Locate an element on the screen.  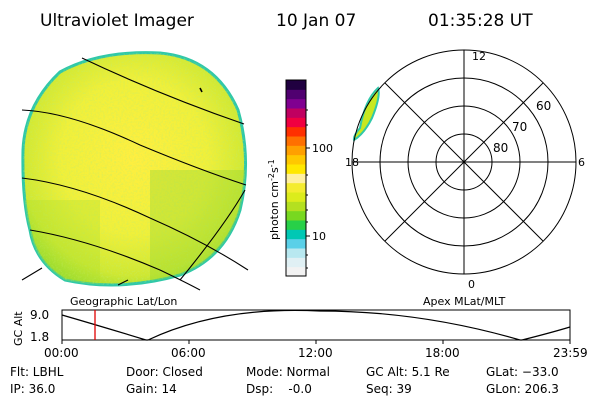
colorbar is located at coordinates (296, 178).